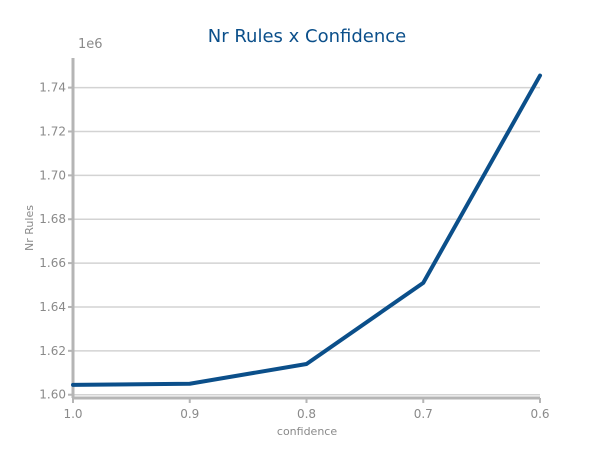 The width and height of the screenshot is (600, 450). I want to click on y-tick-label: 1.60, so click(52, 395).